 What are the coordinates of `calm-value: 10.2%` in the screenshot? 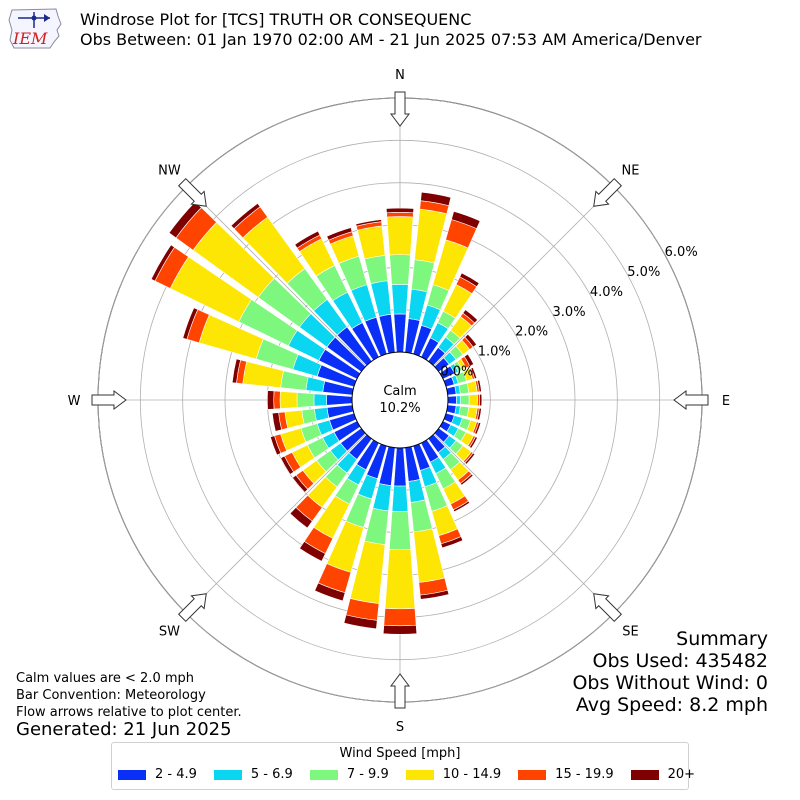 It's located at (399, 408).